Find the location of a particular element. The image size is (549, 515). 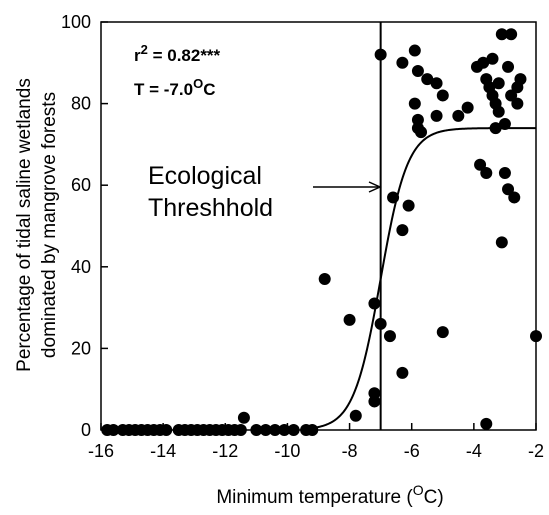

x-tick-label: -8 is located at coordinates (350, 451).